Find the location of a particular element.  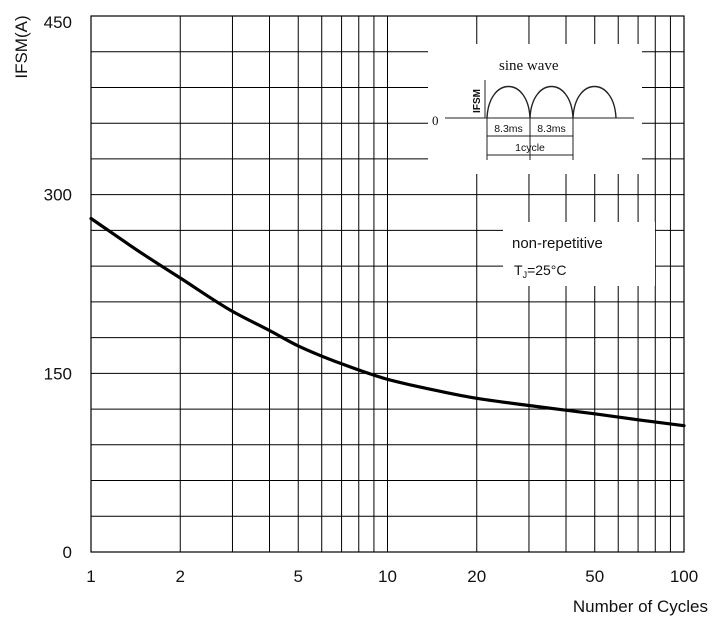

x-tick-label: 100 is located at coordinates (684, 576).